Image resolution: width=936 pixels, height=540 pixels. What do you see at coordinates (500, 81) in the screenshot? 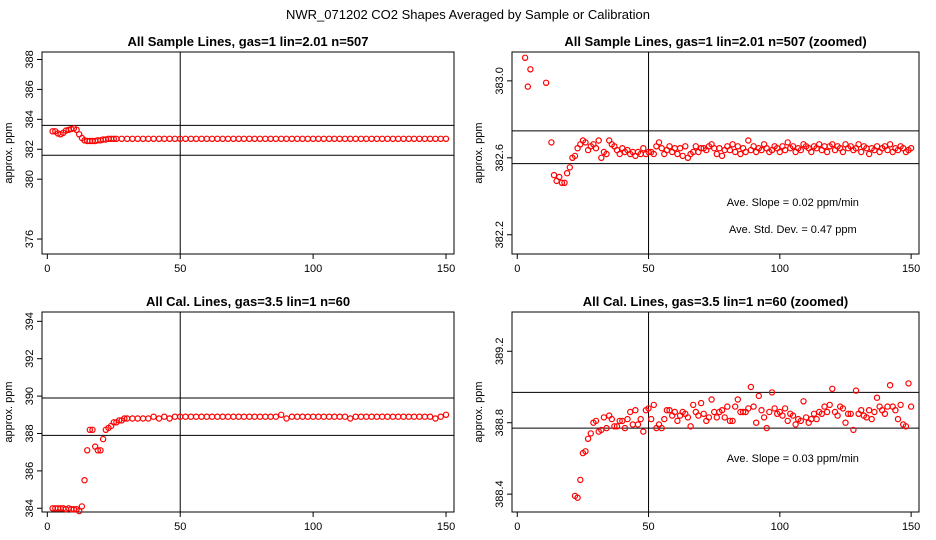
I see `y-tick-label: 383.0` at bounding box center [500, 81].